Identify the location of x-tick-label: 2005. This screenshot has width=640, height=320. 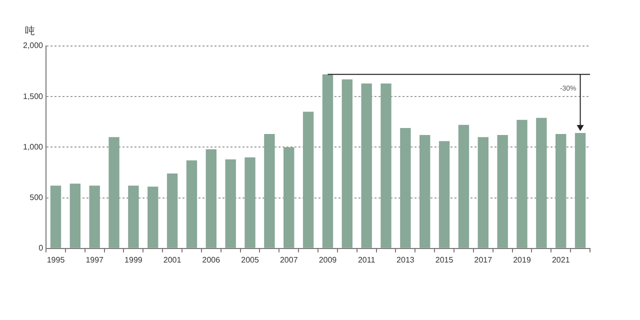
(250, 259).